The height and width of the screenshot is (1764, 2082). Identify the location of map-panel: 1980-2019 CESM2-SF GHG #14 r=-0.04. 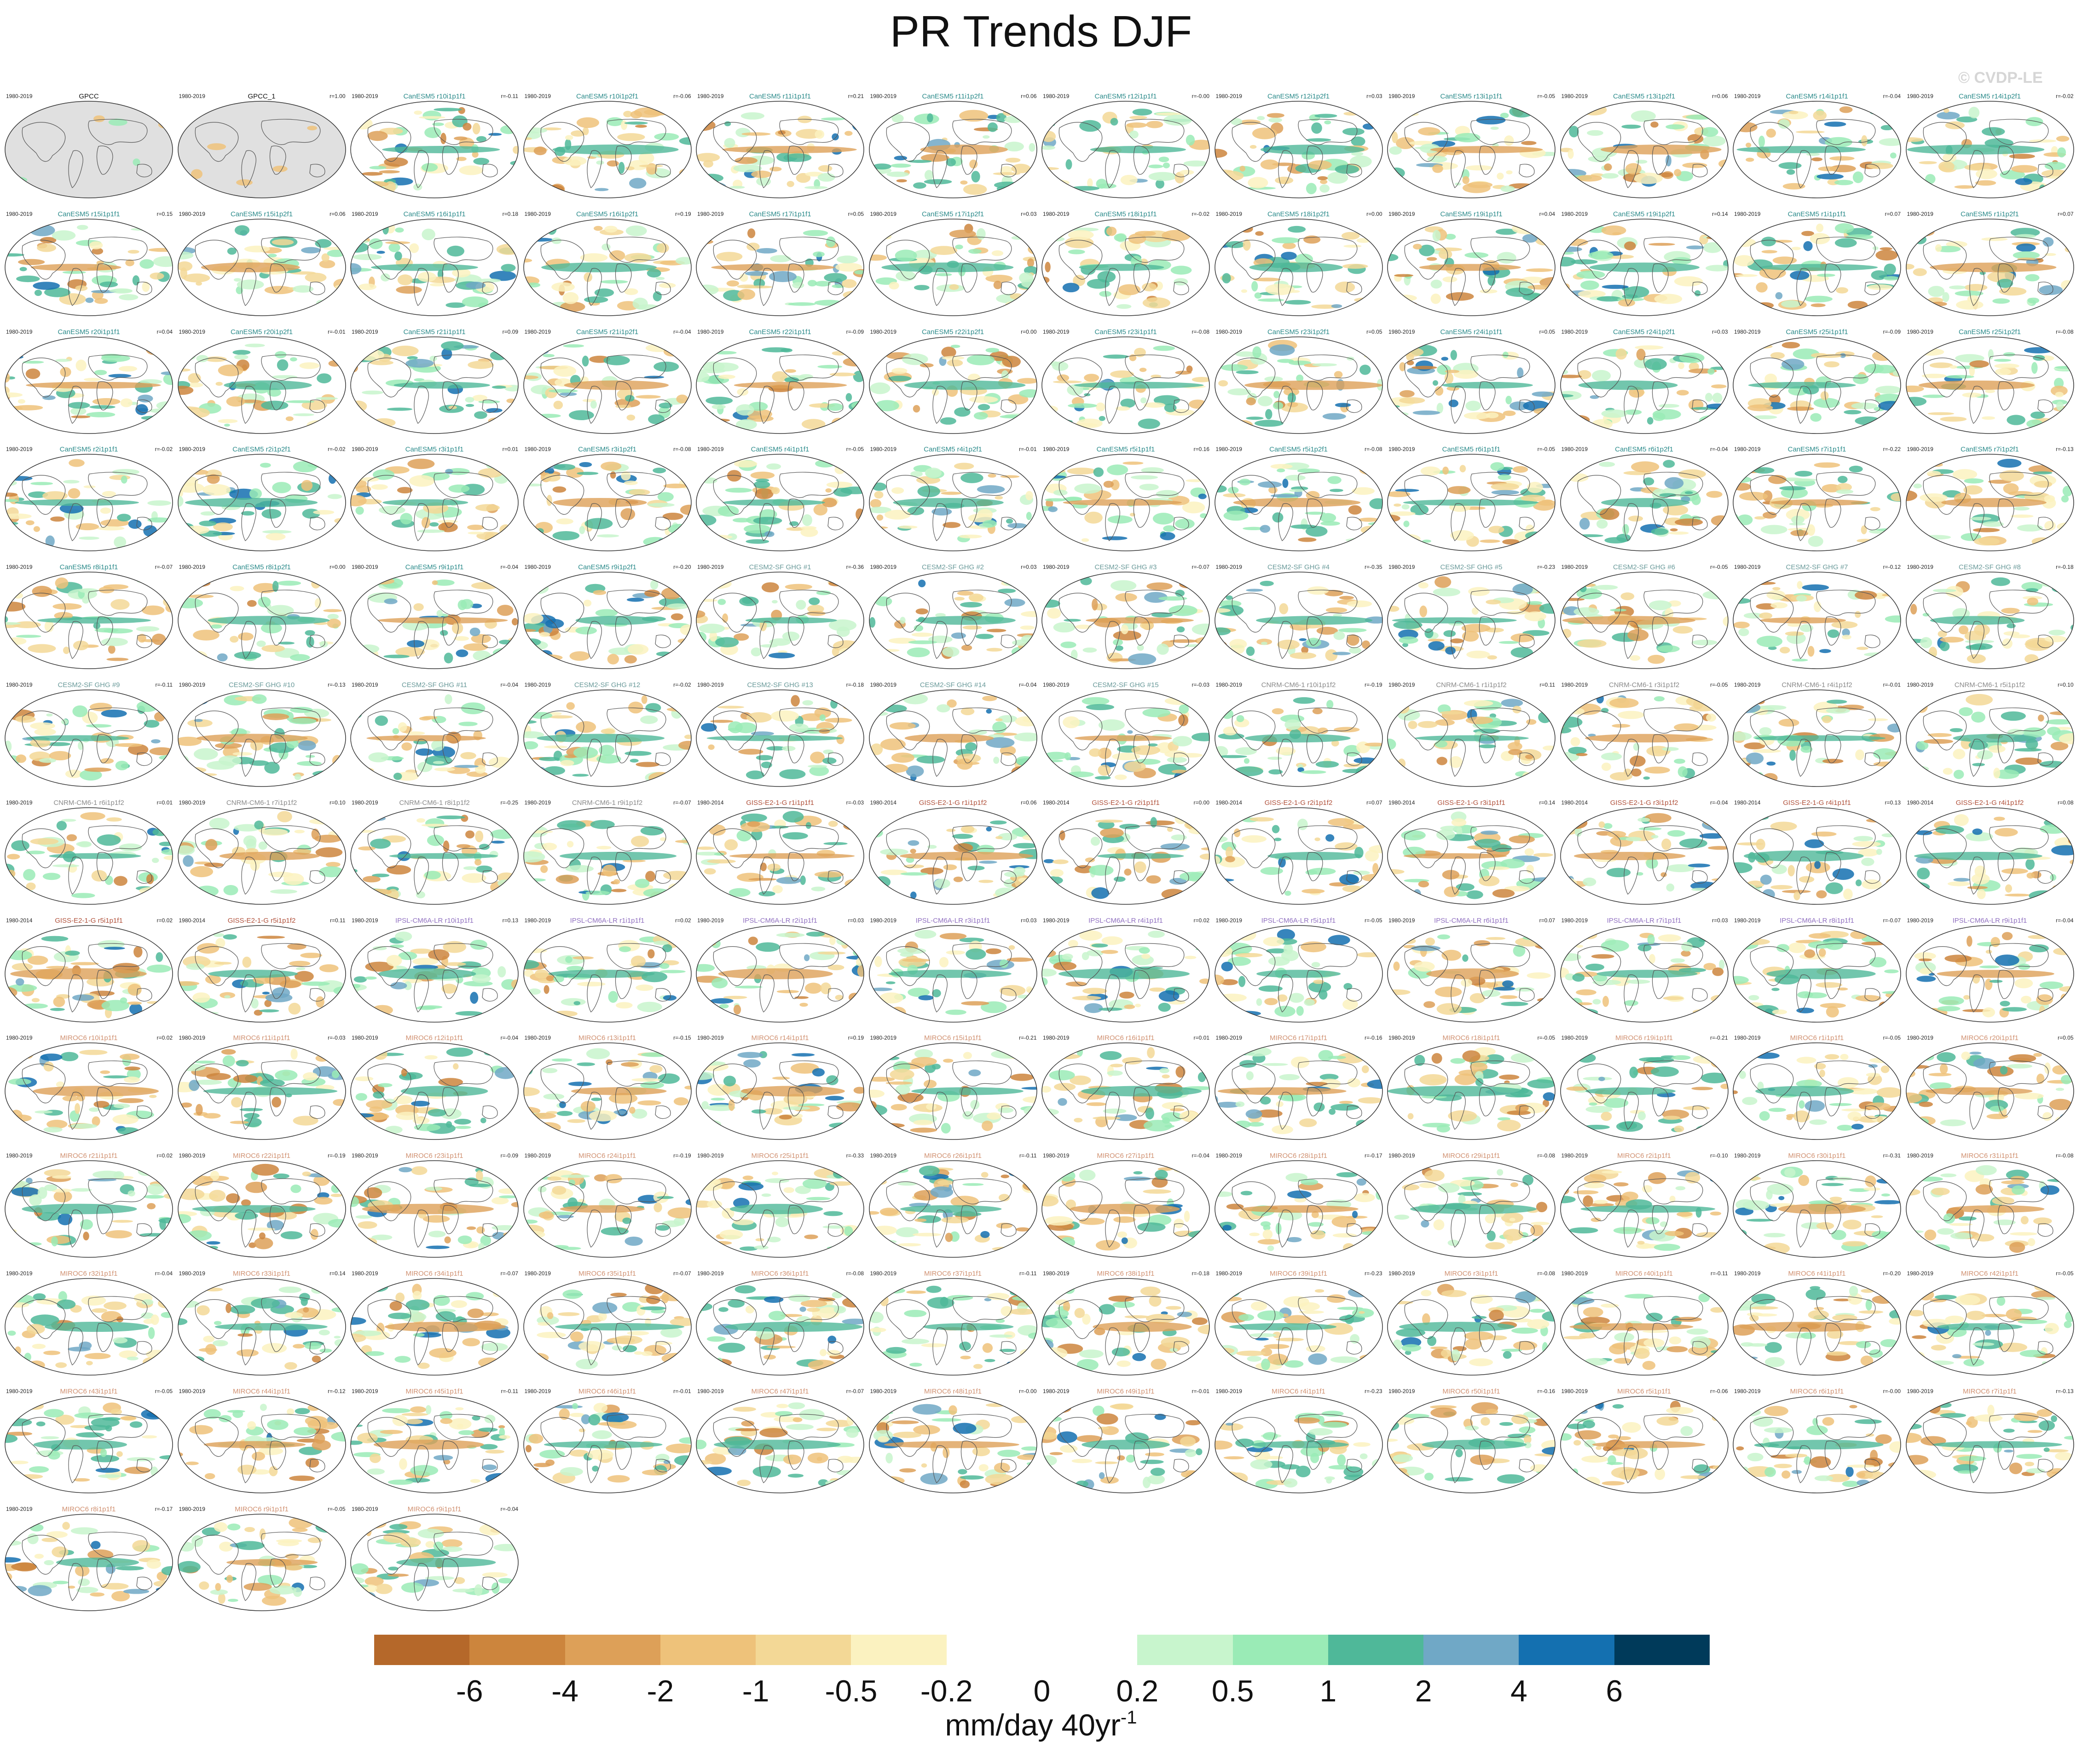
(953, 739).